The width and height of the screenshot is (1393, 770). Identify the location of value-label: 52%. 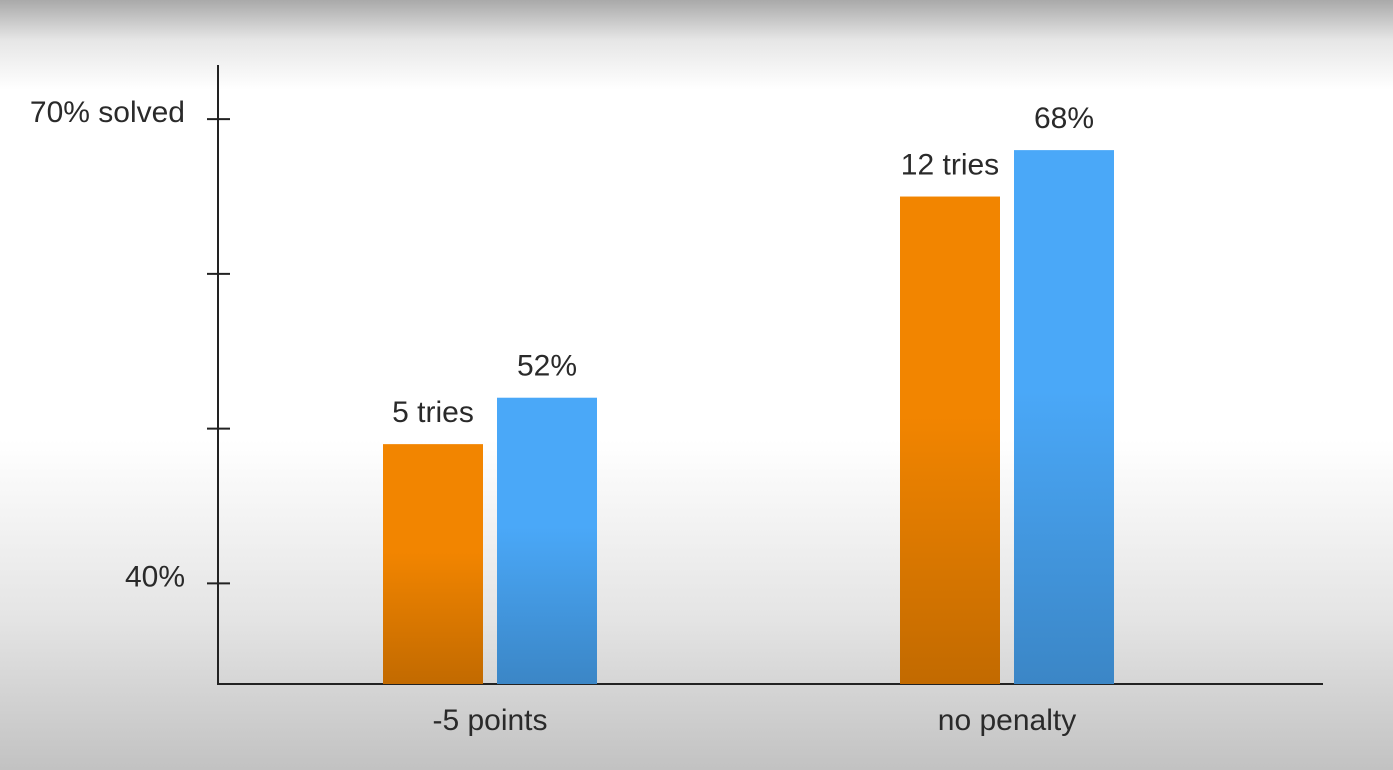
(547, 366).